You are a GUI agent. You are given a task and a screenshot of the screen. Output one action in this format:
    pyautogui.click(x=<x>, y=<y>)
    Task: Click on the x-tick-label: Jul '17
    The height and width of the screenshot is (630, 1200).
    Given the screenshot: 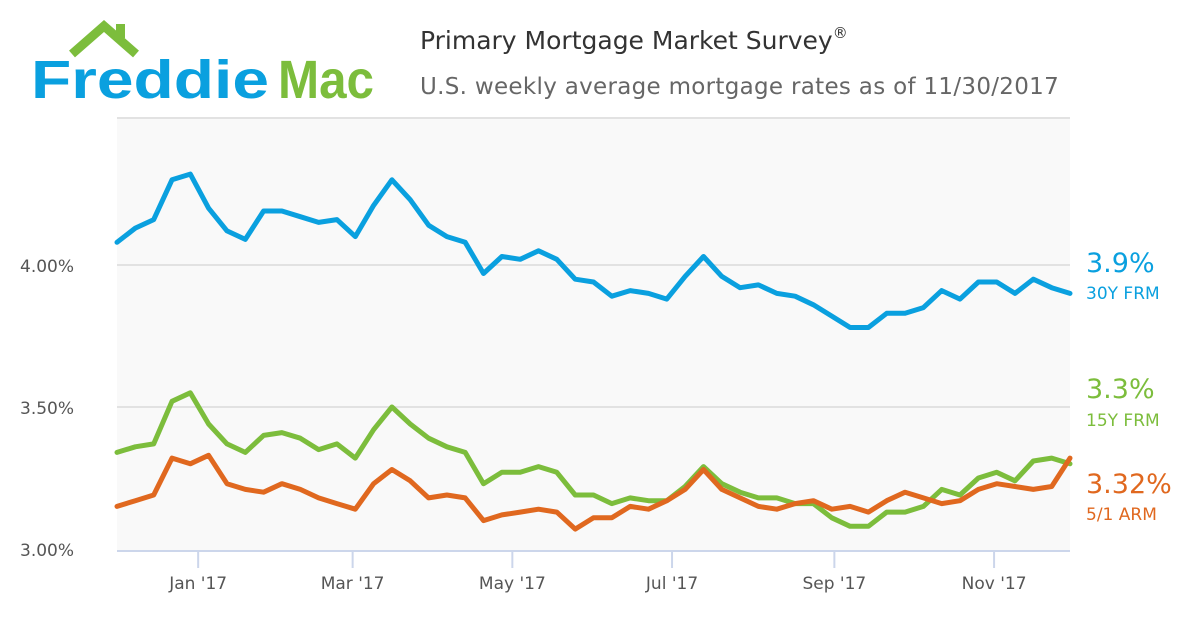 What is the action you would take?
    pyautogui.click(x=671, y=584)
    